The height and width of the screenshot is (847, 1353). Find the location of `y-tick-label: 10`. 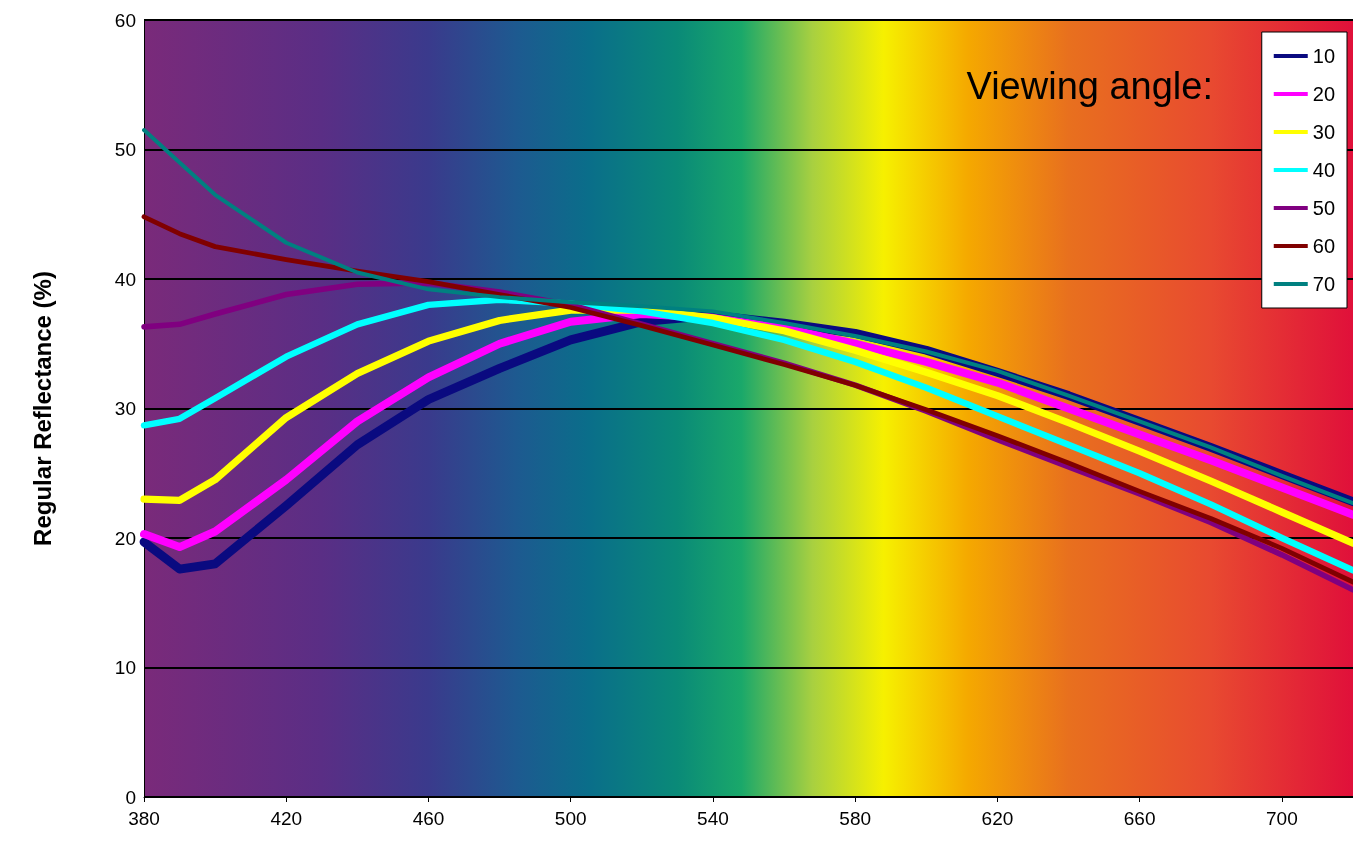

y-tick-label: 10 is located at coordinates (125, 667).